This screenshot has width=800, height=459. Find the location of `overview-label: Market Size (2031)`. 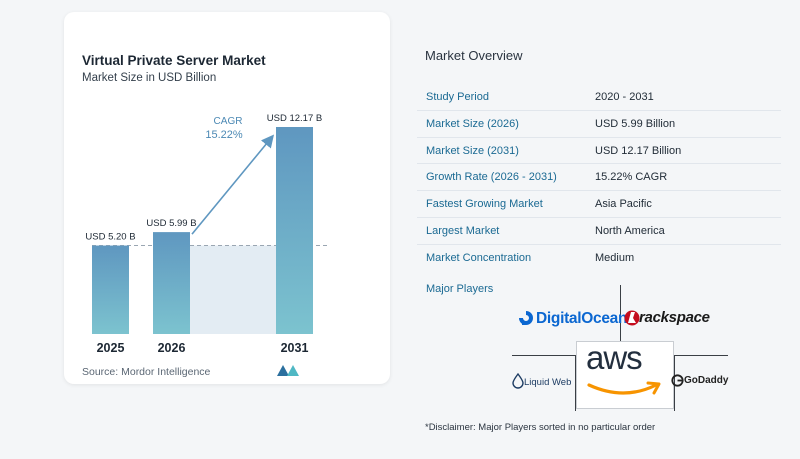

overview-label: Market Size (2031) is located at coordinates (472, 150).